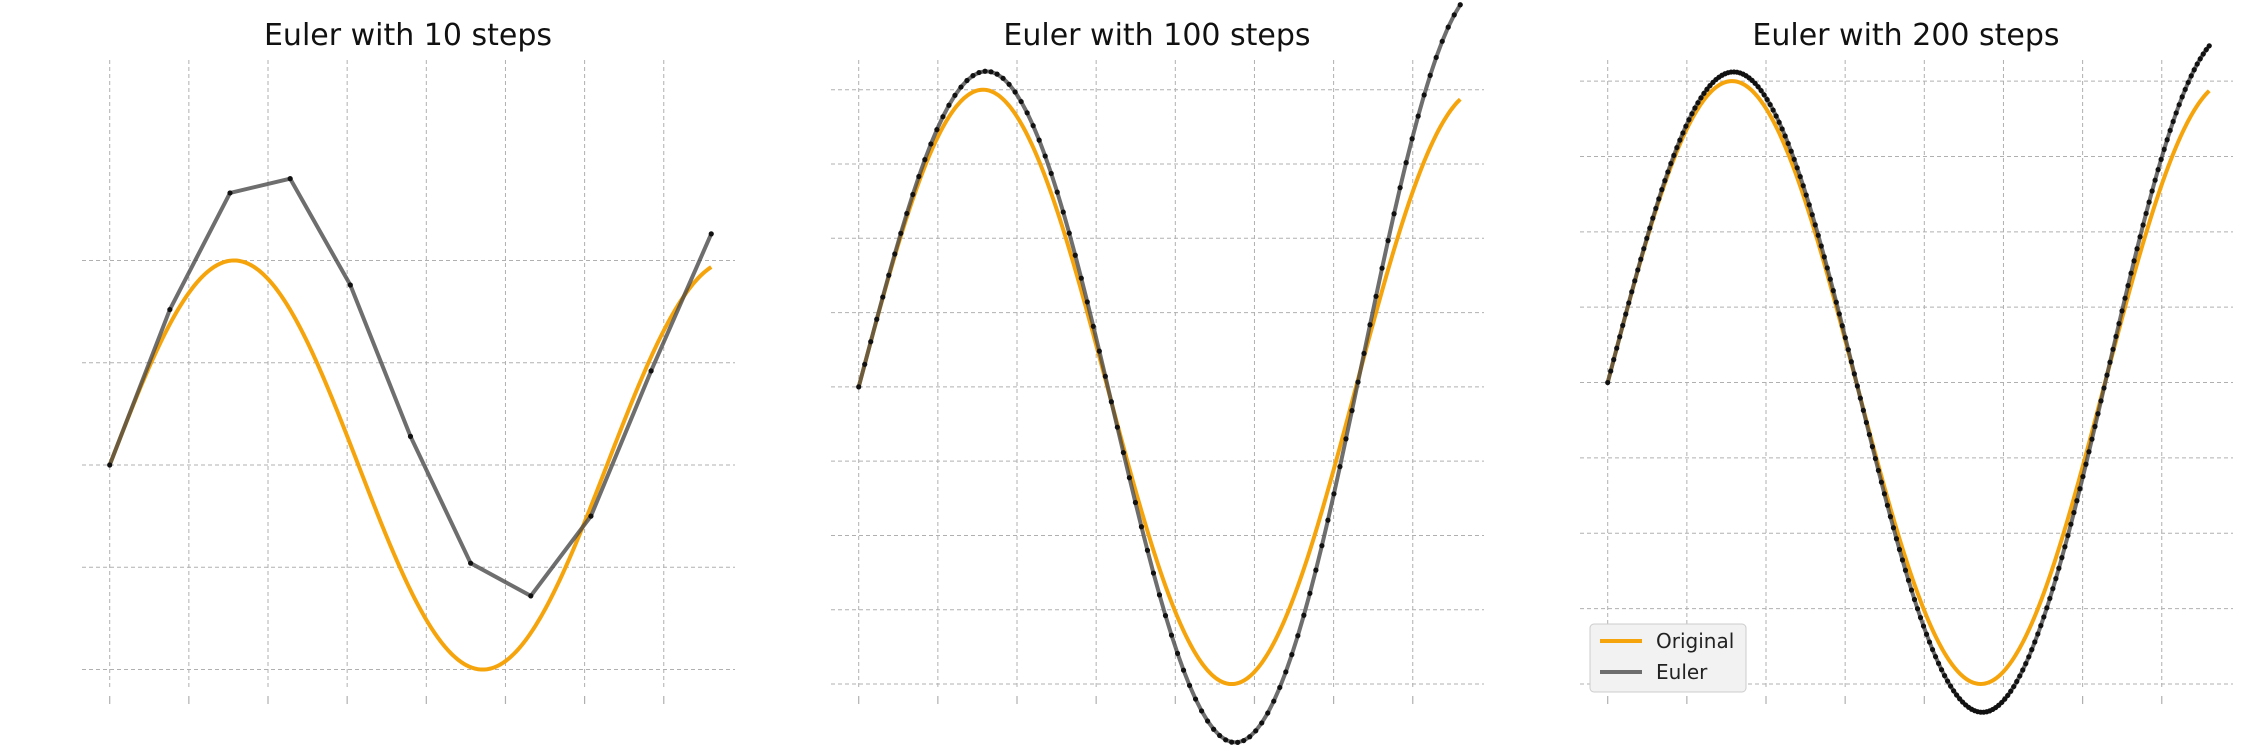  I want to click on panel-1-title: Euler with 10 steps, so click(408, 35).